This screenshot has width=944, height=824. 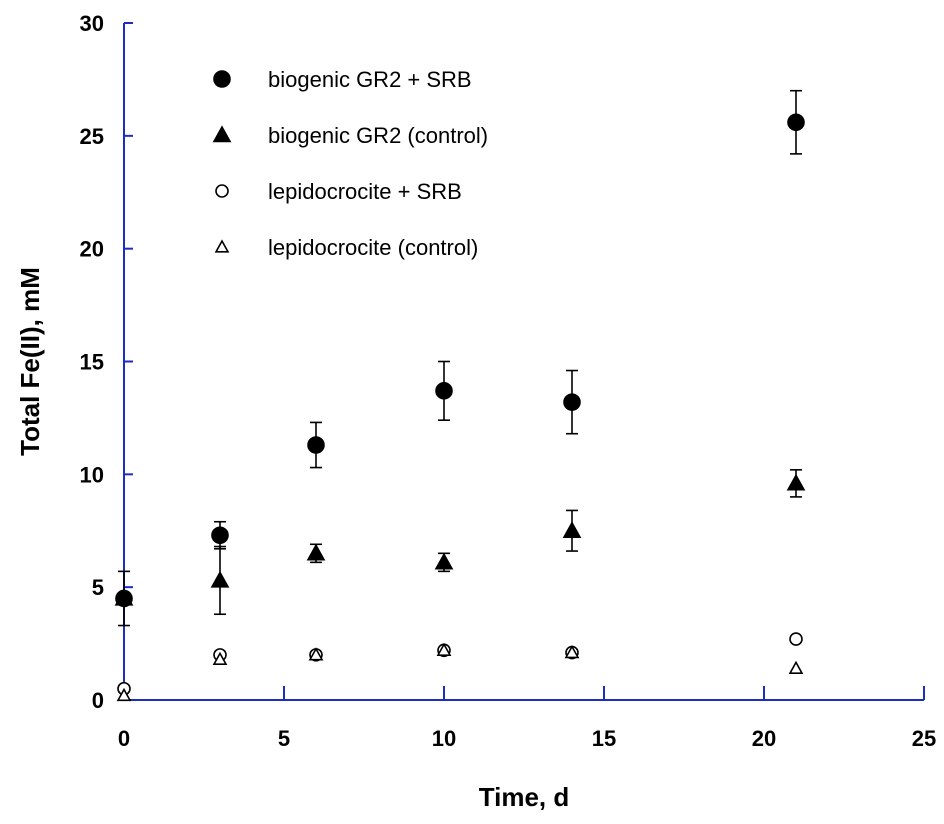 What do you see at coordinates (378, 135) in the screenshot?
I see `legend-label: biogenic GR2 (control)` at bounding box center [378, 135].